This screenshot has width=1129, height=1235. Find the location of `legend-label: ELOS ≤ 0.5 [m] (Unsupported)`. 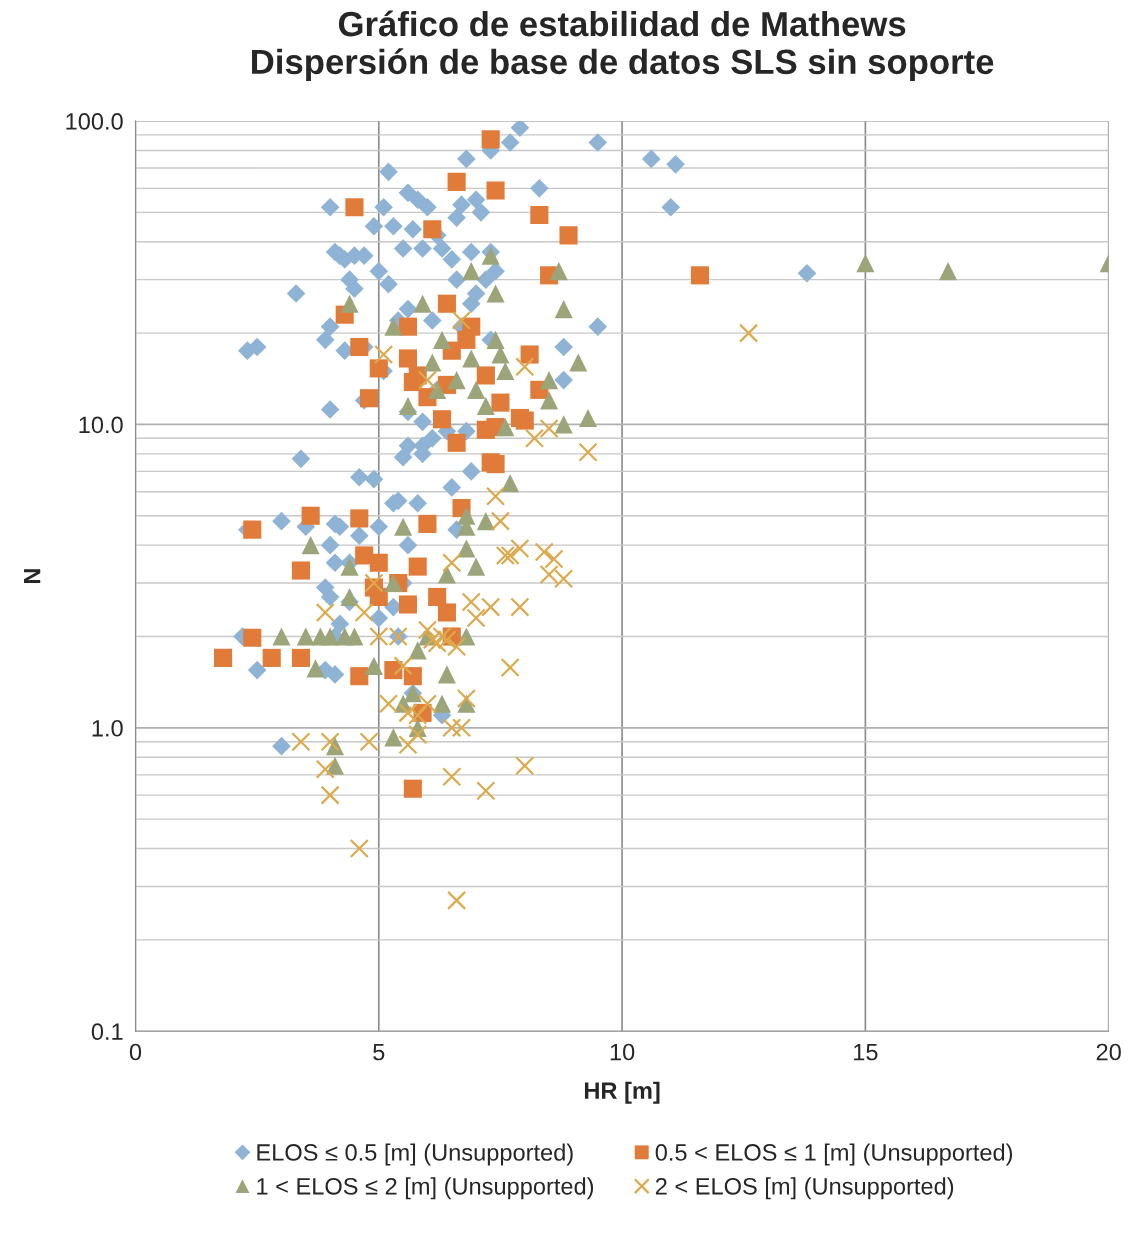

legend-label: ELOS ≤ 0.5 [m] (Unsupported) is located at coordinates (415, 1154).